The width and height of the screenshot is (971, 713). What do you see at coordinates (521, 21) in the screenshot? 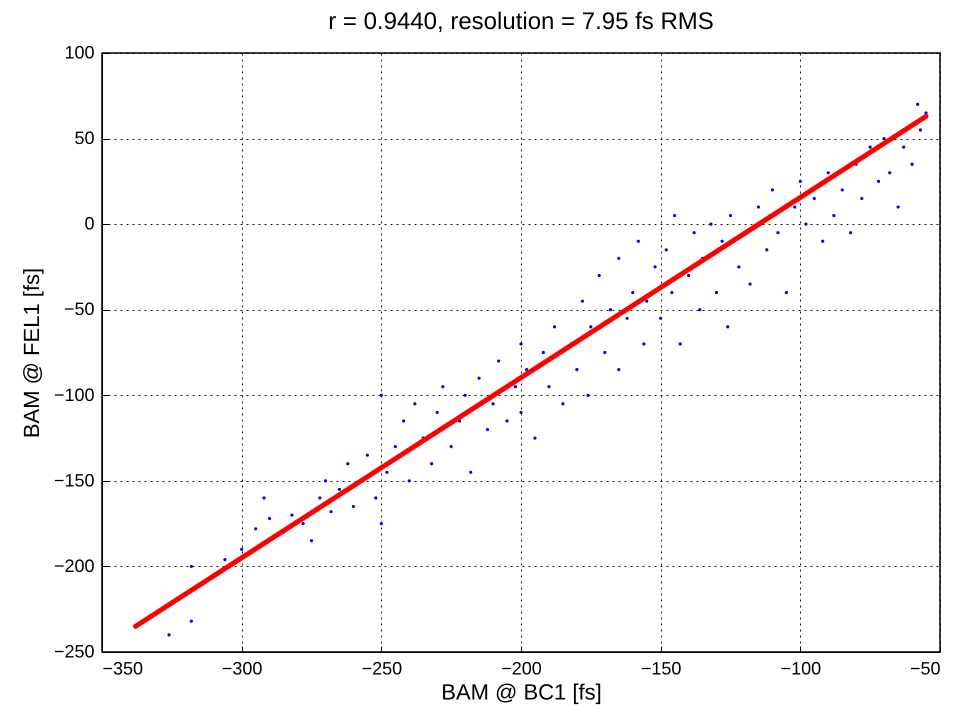
I see `chart-title: r = 0.9440, resolution = 7.95 fs RMS` at bounding box center [521, 21].